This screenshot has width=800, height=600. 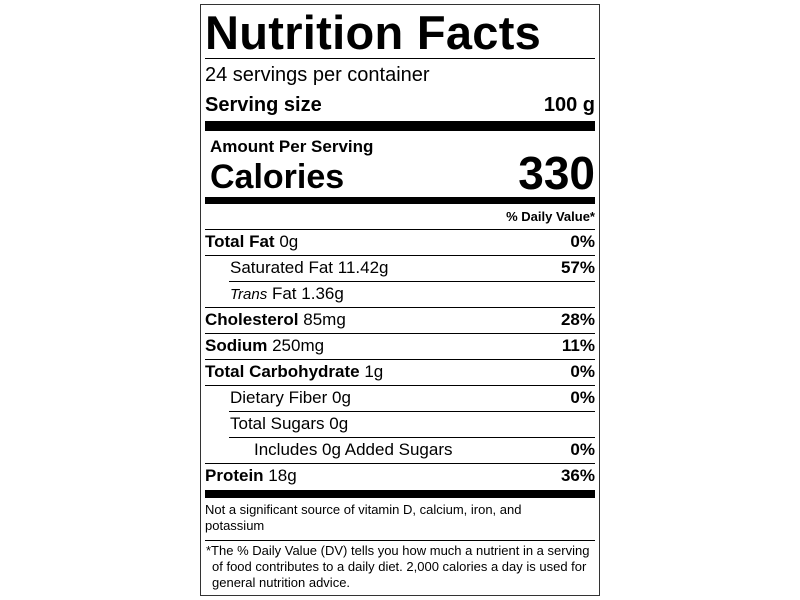 I want to click on nutrient-row: Dietary Fiber 0g 0%, so click(x=400, y=398).